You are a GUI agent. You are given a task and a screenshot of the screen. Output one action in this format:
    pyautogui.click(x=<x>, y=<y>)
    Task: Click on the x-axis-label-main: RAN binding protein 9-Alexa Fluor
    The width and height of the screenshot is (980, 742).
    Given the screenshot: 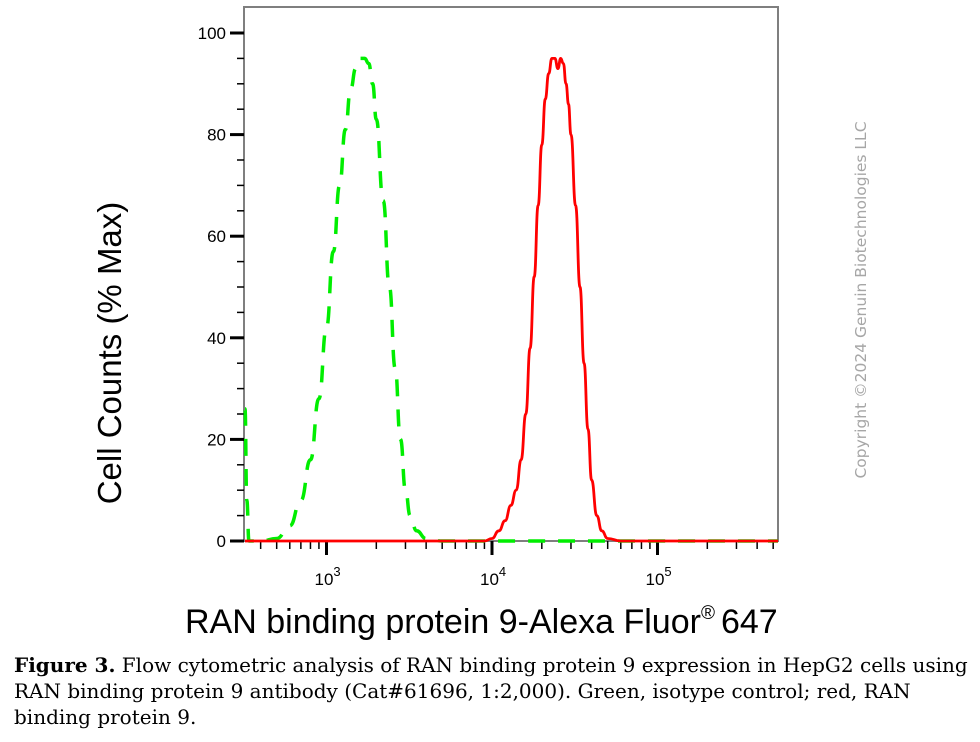 What is the action you would take?
    pyautogui.click(x=443, y=622)
    